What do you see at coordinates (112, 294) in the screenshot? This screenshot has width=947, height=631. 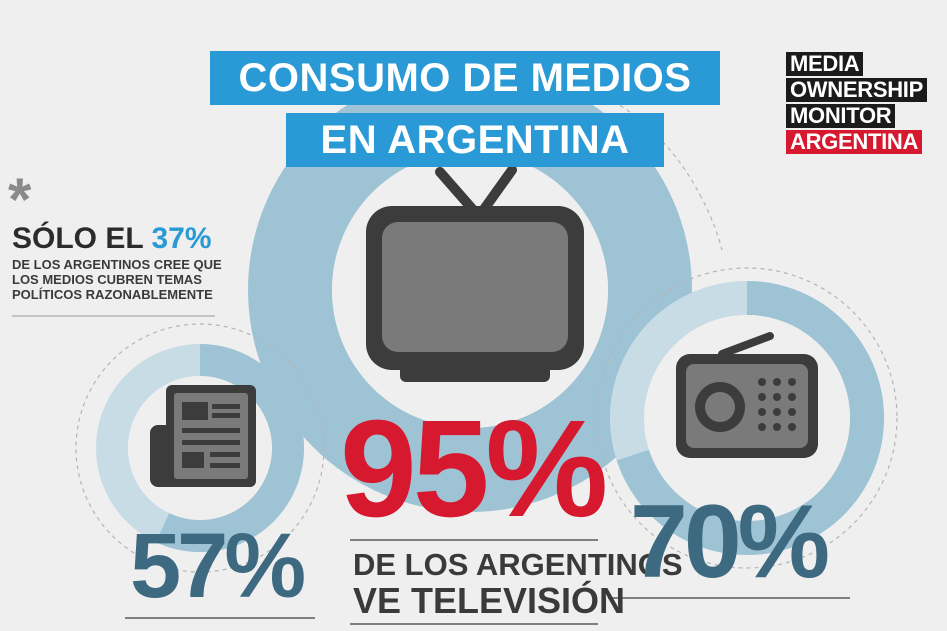 I see `side-note-line-4: POLÍTICOS RAZONABLEMENTE` at bounding box center [112, 294].